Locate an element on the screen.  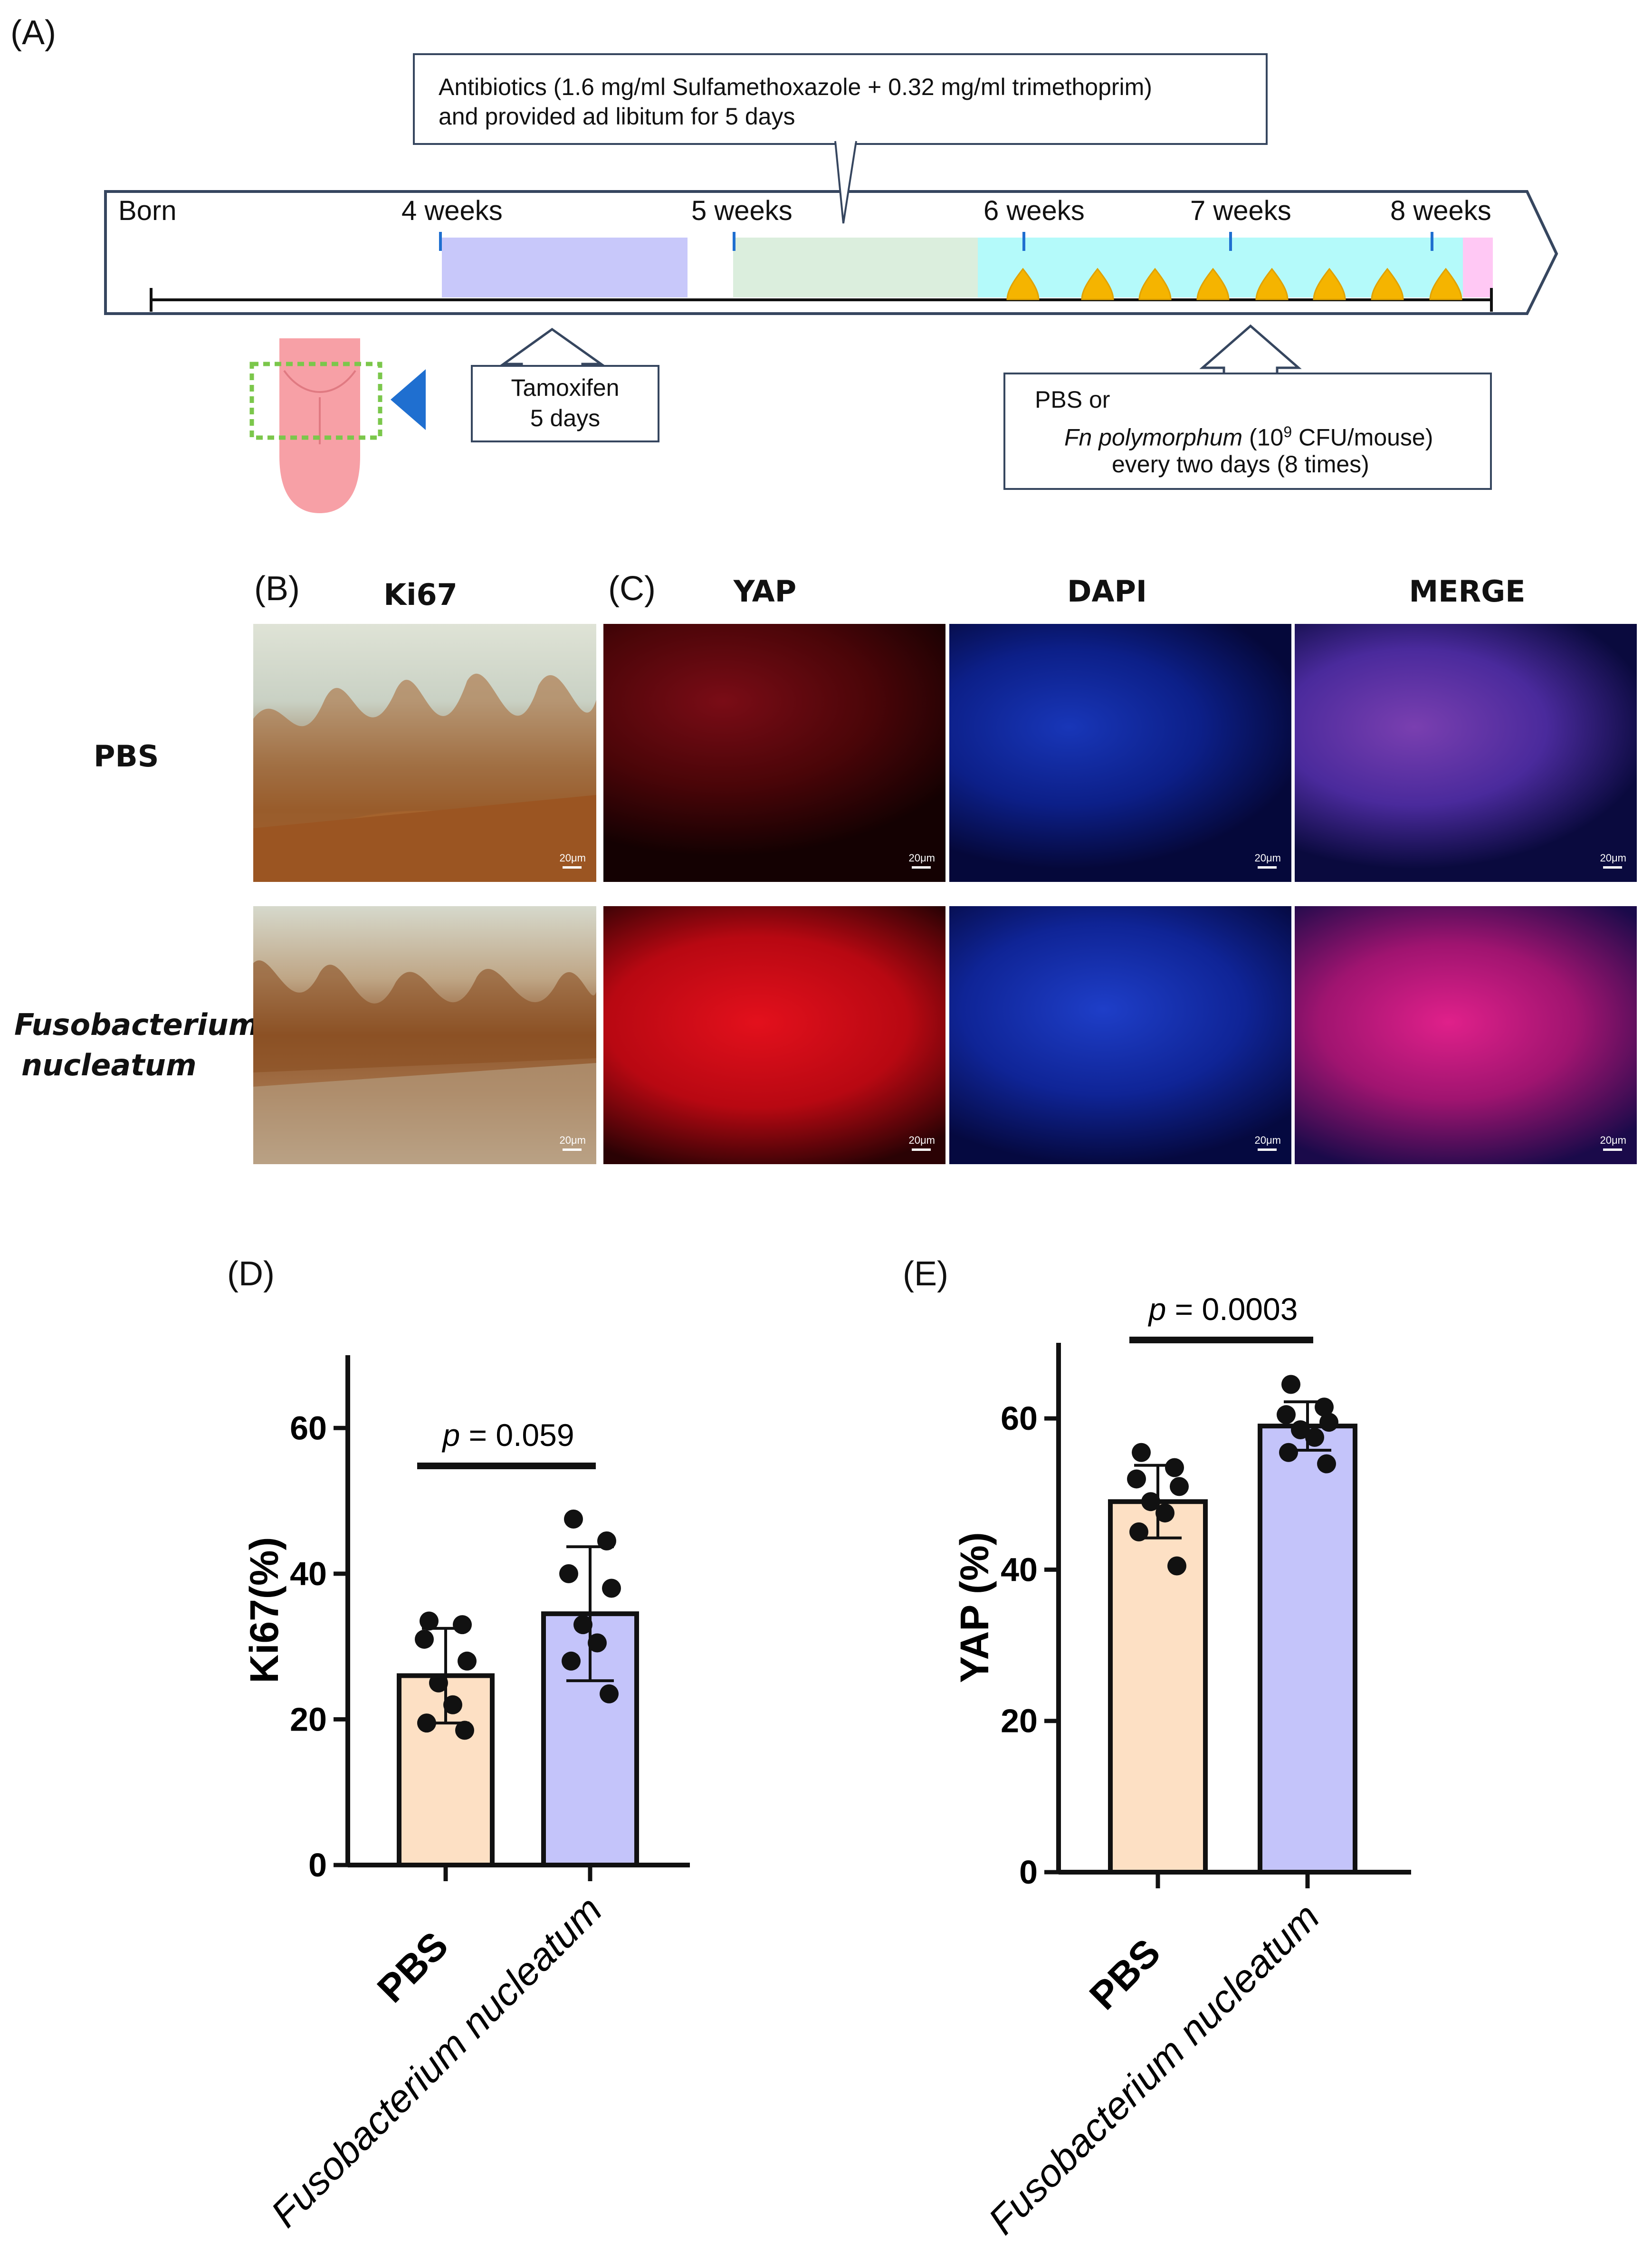
ki67-p-number: = 0.059 is located at coordinates (517, 1435).